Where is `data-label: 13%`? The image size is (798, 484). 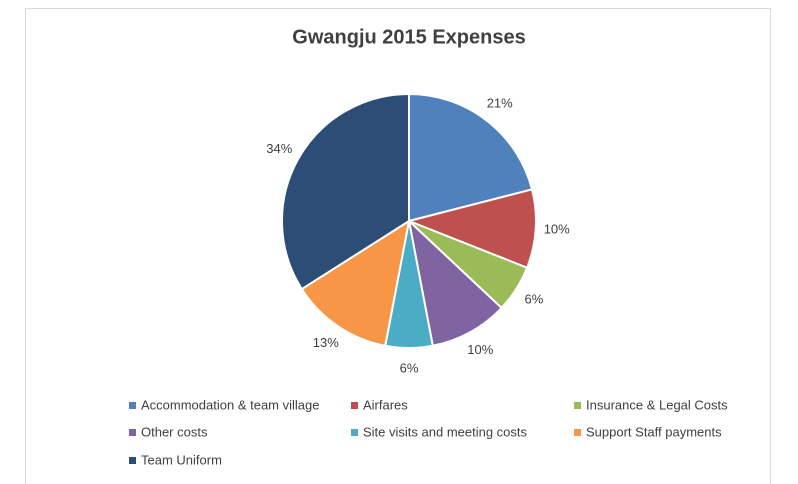
data-label: 13% is located at coordinates (326, 342).